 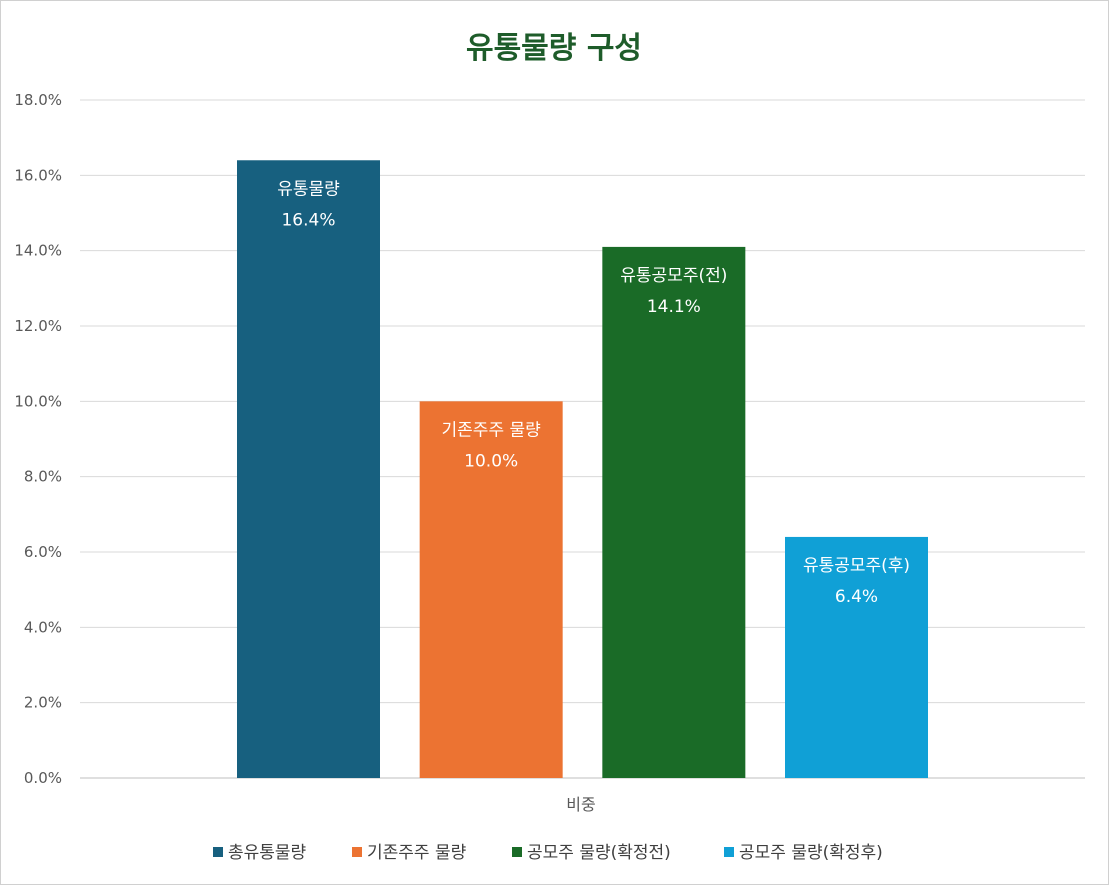 What do you see at coordinates (43, 778) in the screenshot?
I see `y-tick-label: 0.0%` at bounding box center [43, 778].